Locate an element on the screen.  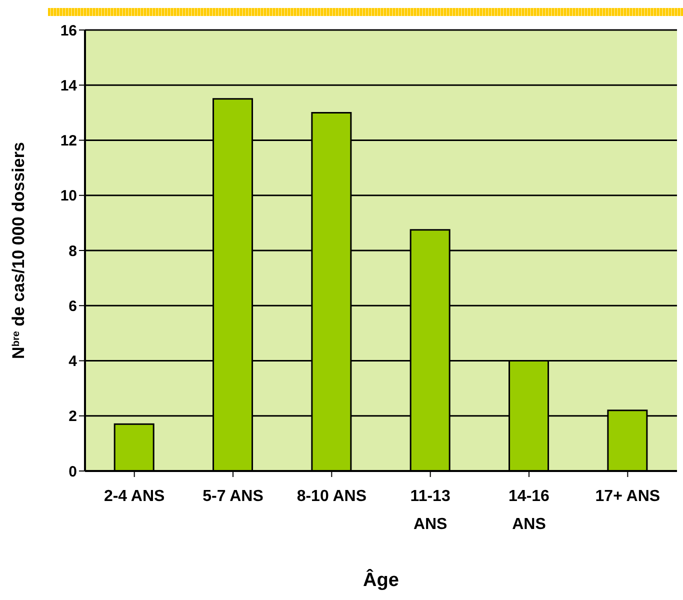
x-tick-label: 8-10 ANS is located at coordinates (331, 496).